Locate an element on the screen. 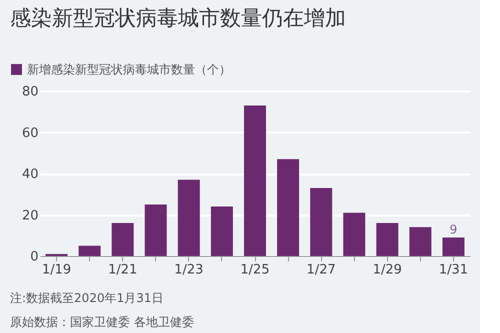 The width and height of the screenshot is (500, 333). x-tick-label: 1/23 is located at coordinates (189, 270).